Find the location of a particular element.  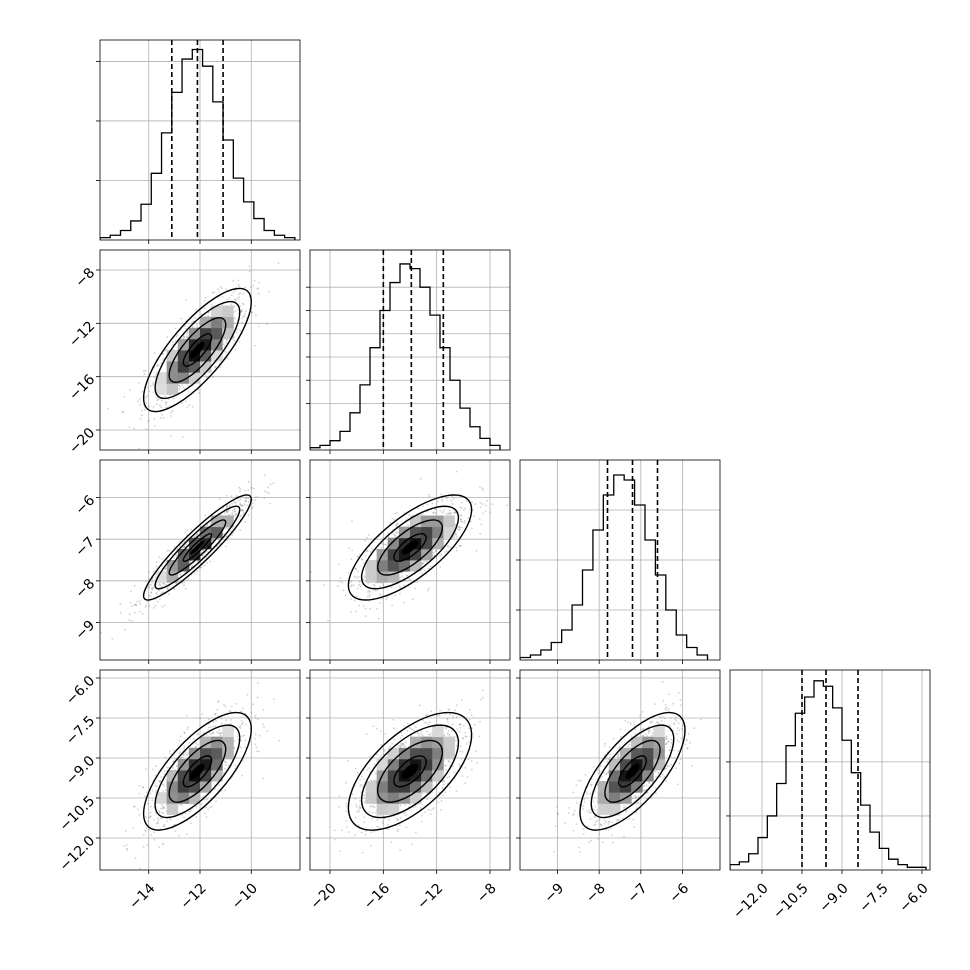

y-tick-label: −20 is located at coordinates (82, 441).